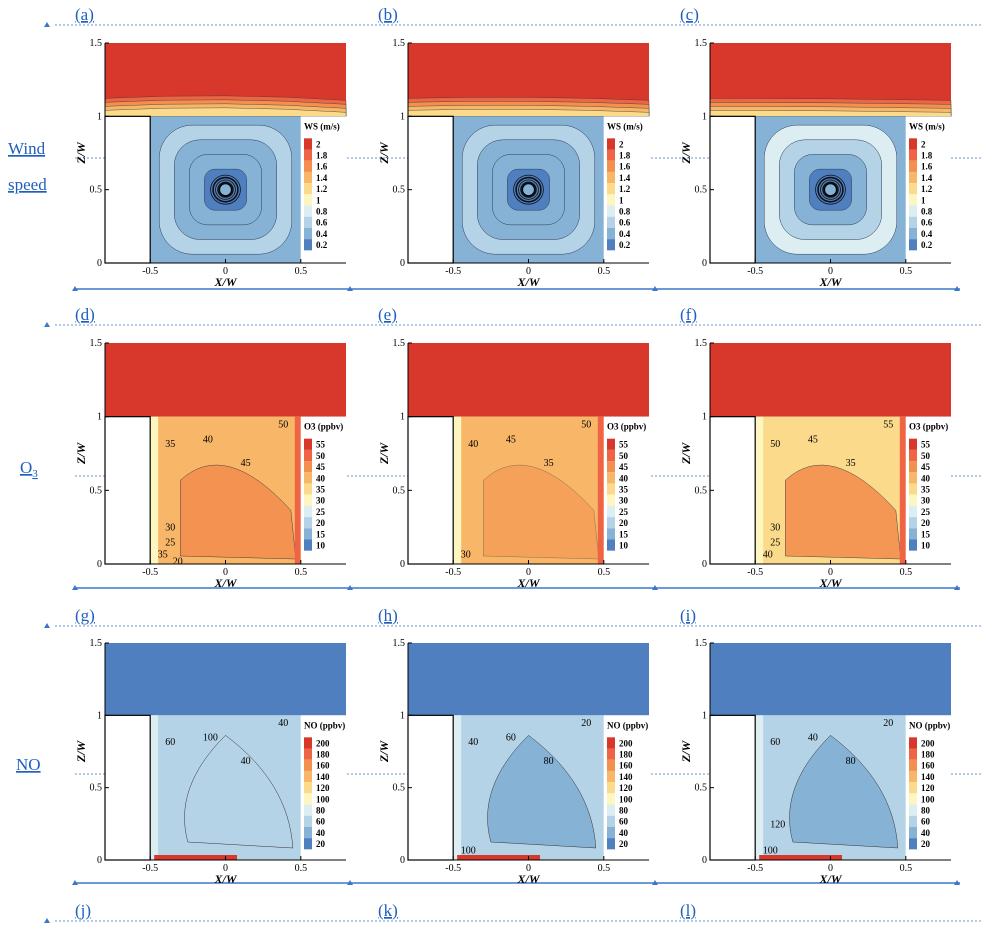 This screenshot has height=926, width=981. Describe the element at coordinates (29, 469) in the screenshot. I see `row-label-o3: O3` at that location.